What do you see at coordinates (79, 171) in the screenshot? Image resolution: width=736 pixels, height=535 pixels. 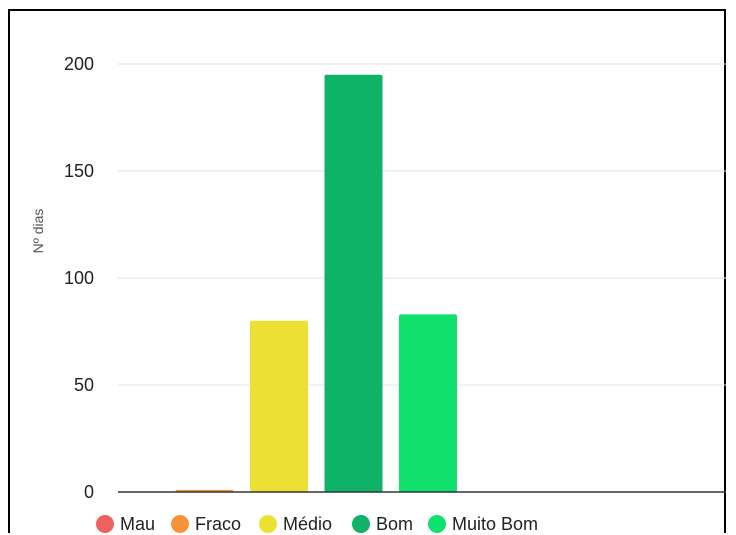 I see `y-tick-label: 150` at bounding box center [79, 171].